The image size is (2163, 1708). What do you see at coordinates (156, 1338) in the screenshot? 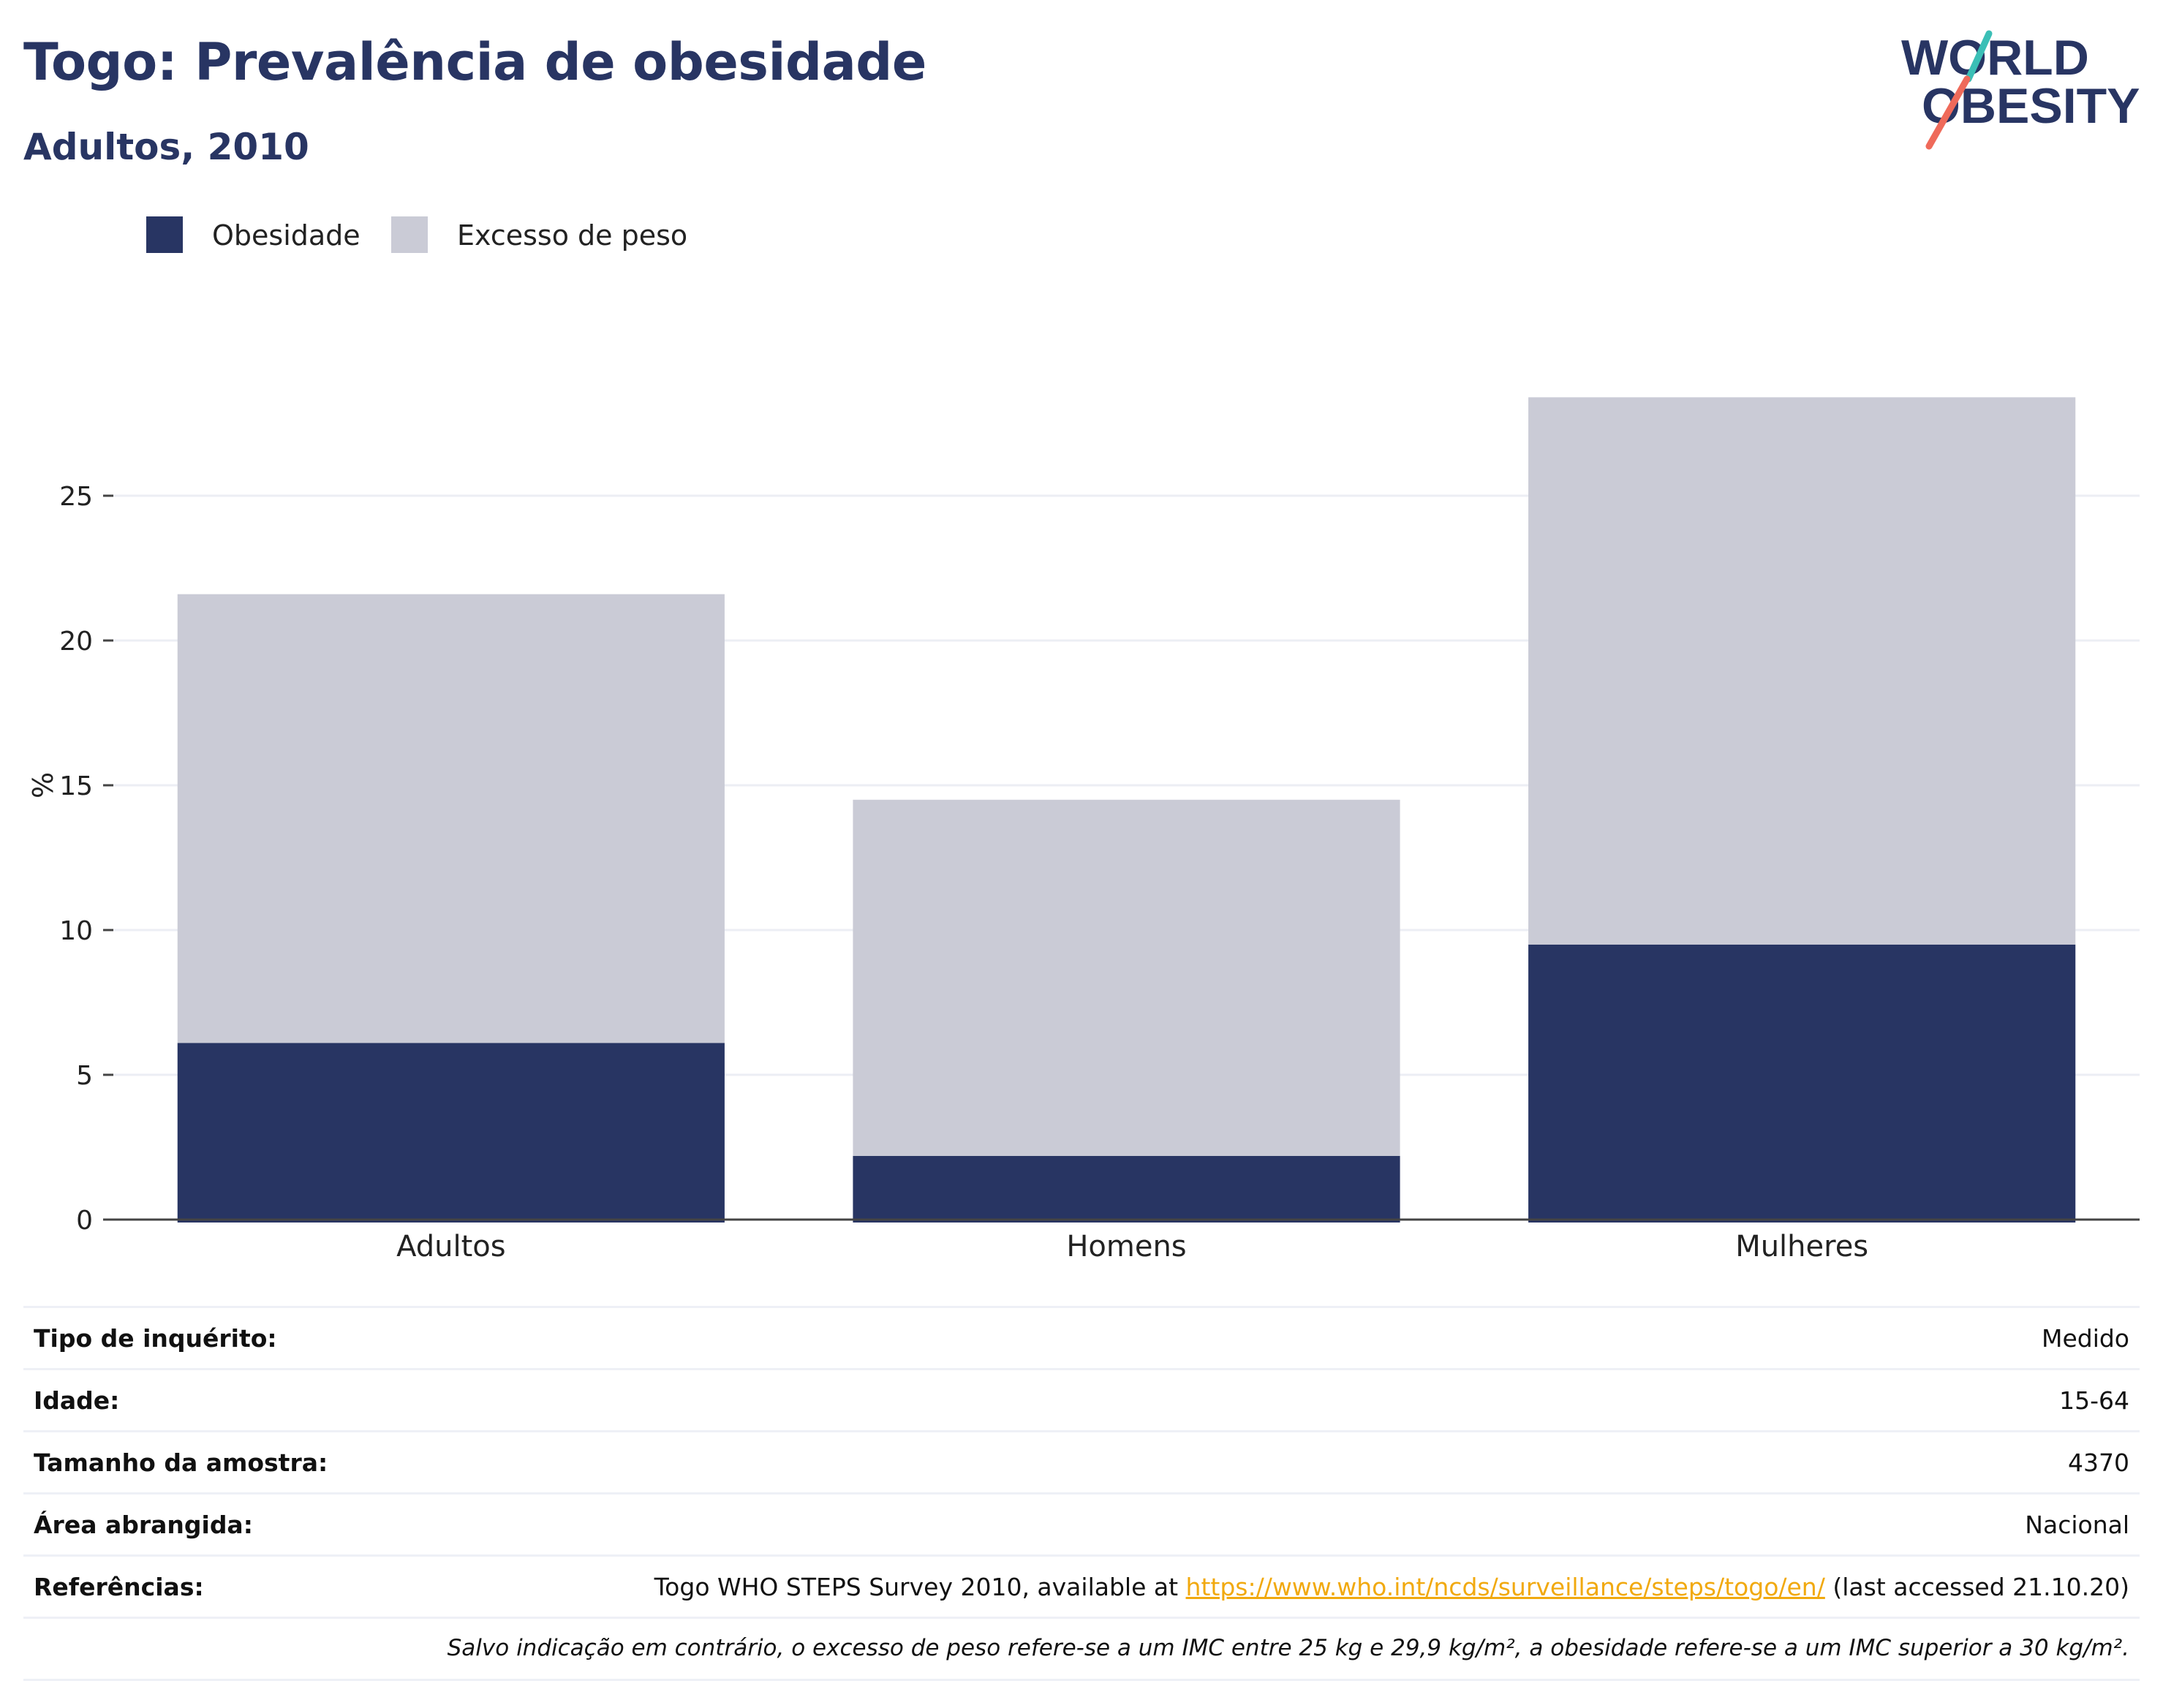
I see `info-label: Tipo de inquérito:` at bounding box center [156, 1338].